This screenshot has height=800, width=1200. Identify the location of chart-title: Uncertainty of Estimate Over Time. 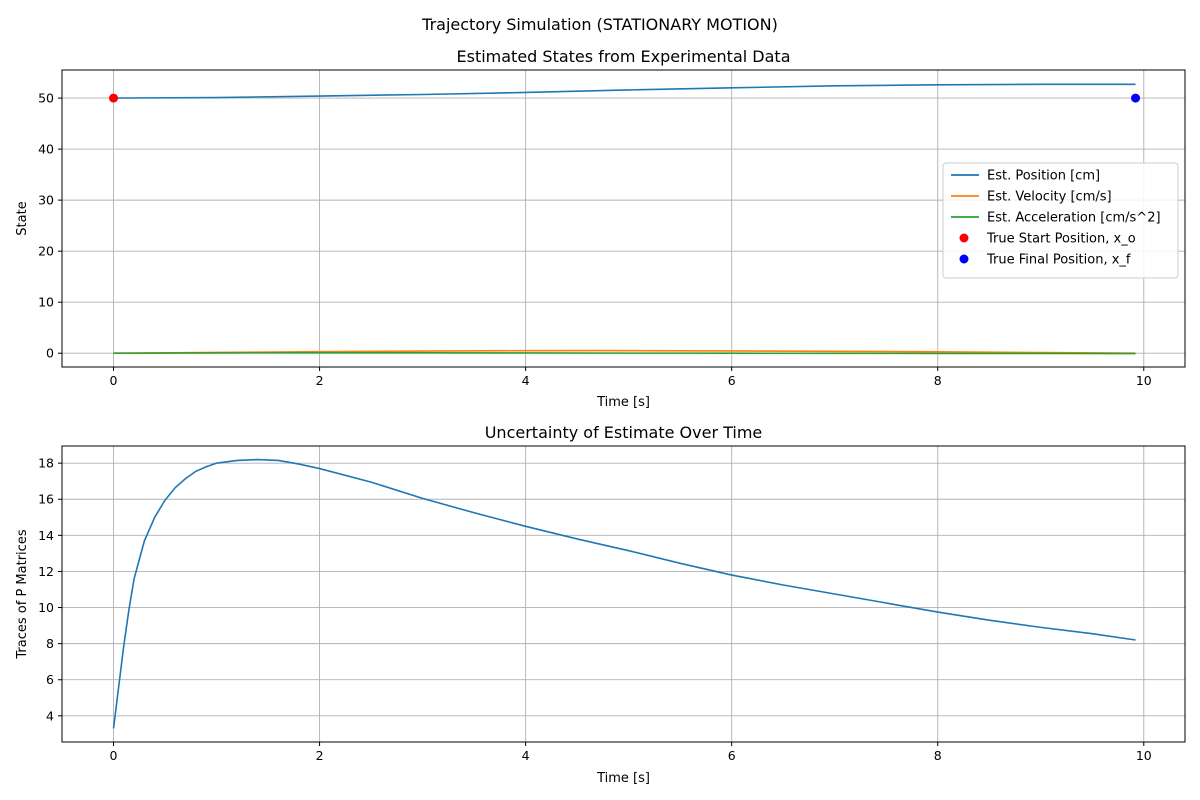
(624, 432).